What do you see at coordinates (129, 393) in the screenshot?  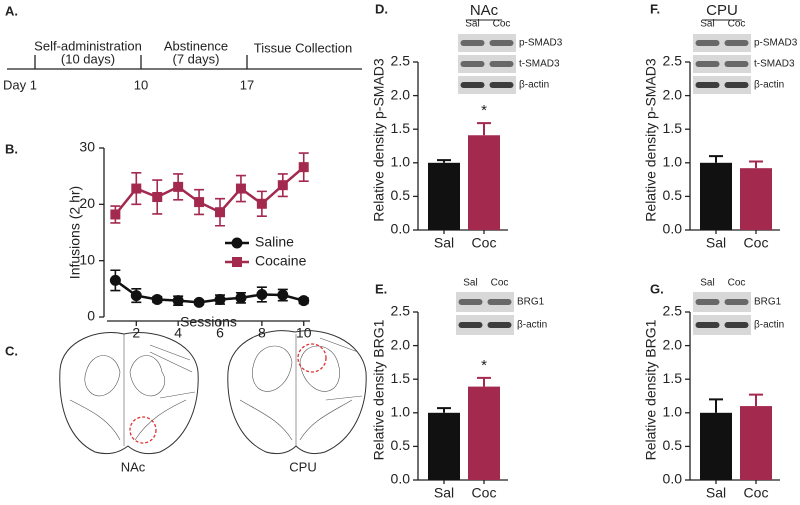 I see `brain-section` at bounding box center [129, 393].